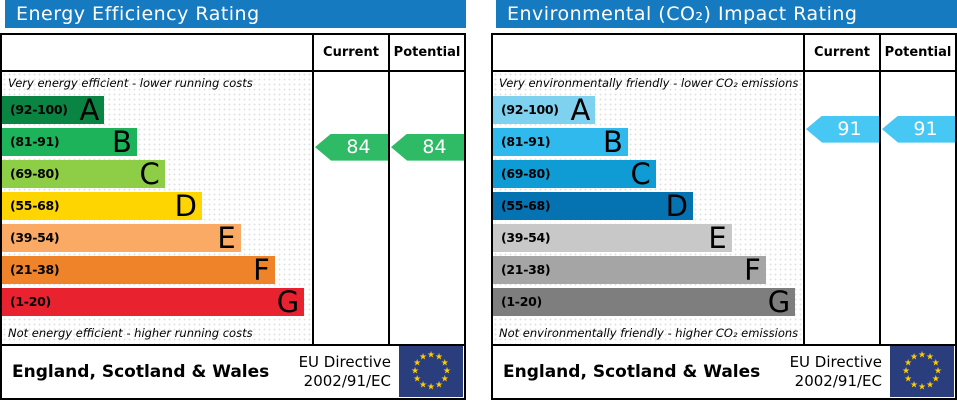  What do you see at coordinates (89, 109) in the screenshot?
I see `band-letter: A` at bounding box center [89, 109].